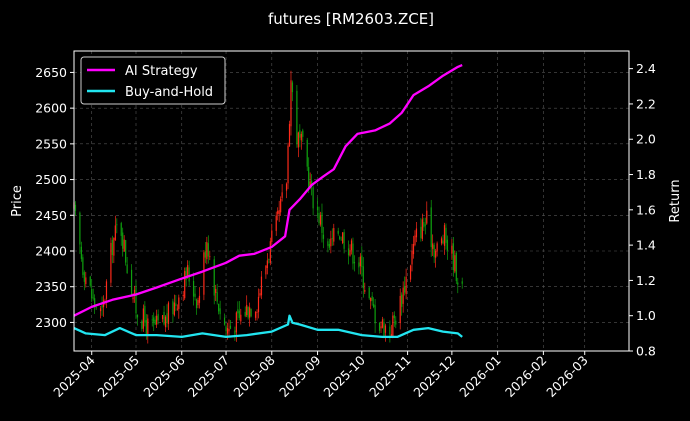 This screenshot has height=421, width=690. Describe the element at coordinates (51, 215) in the screenshot. I see `y-left-tick-label: 2450` at that location.